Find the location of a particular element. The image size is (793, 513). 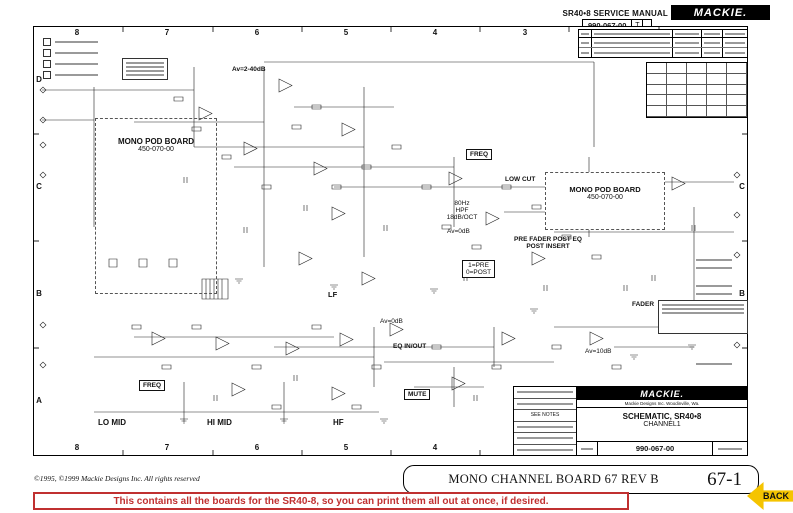

label-hf: HF is located at coordinates (338, 422).